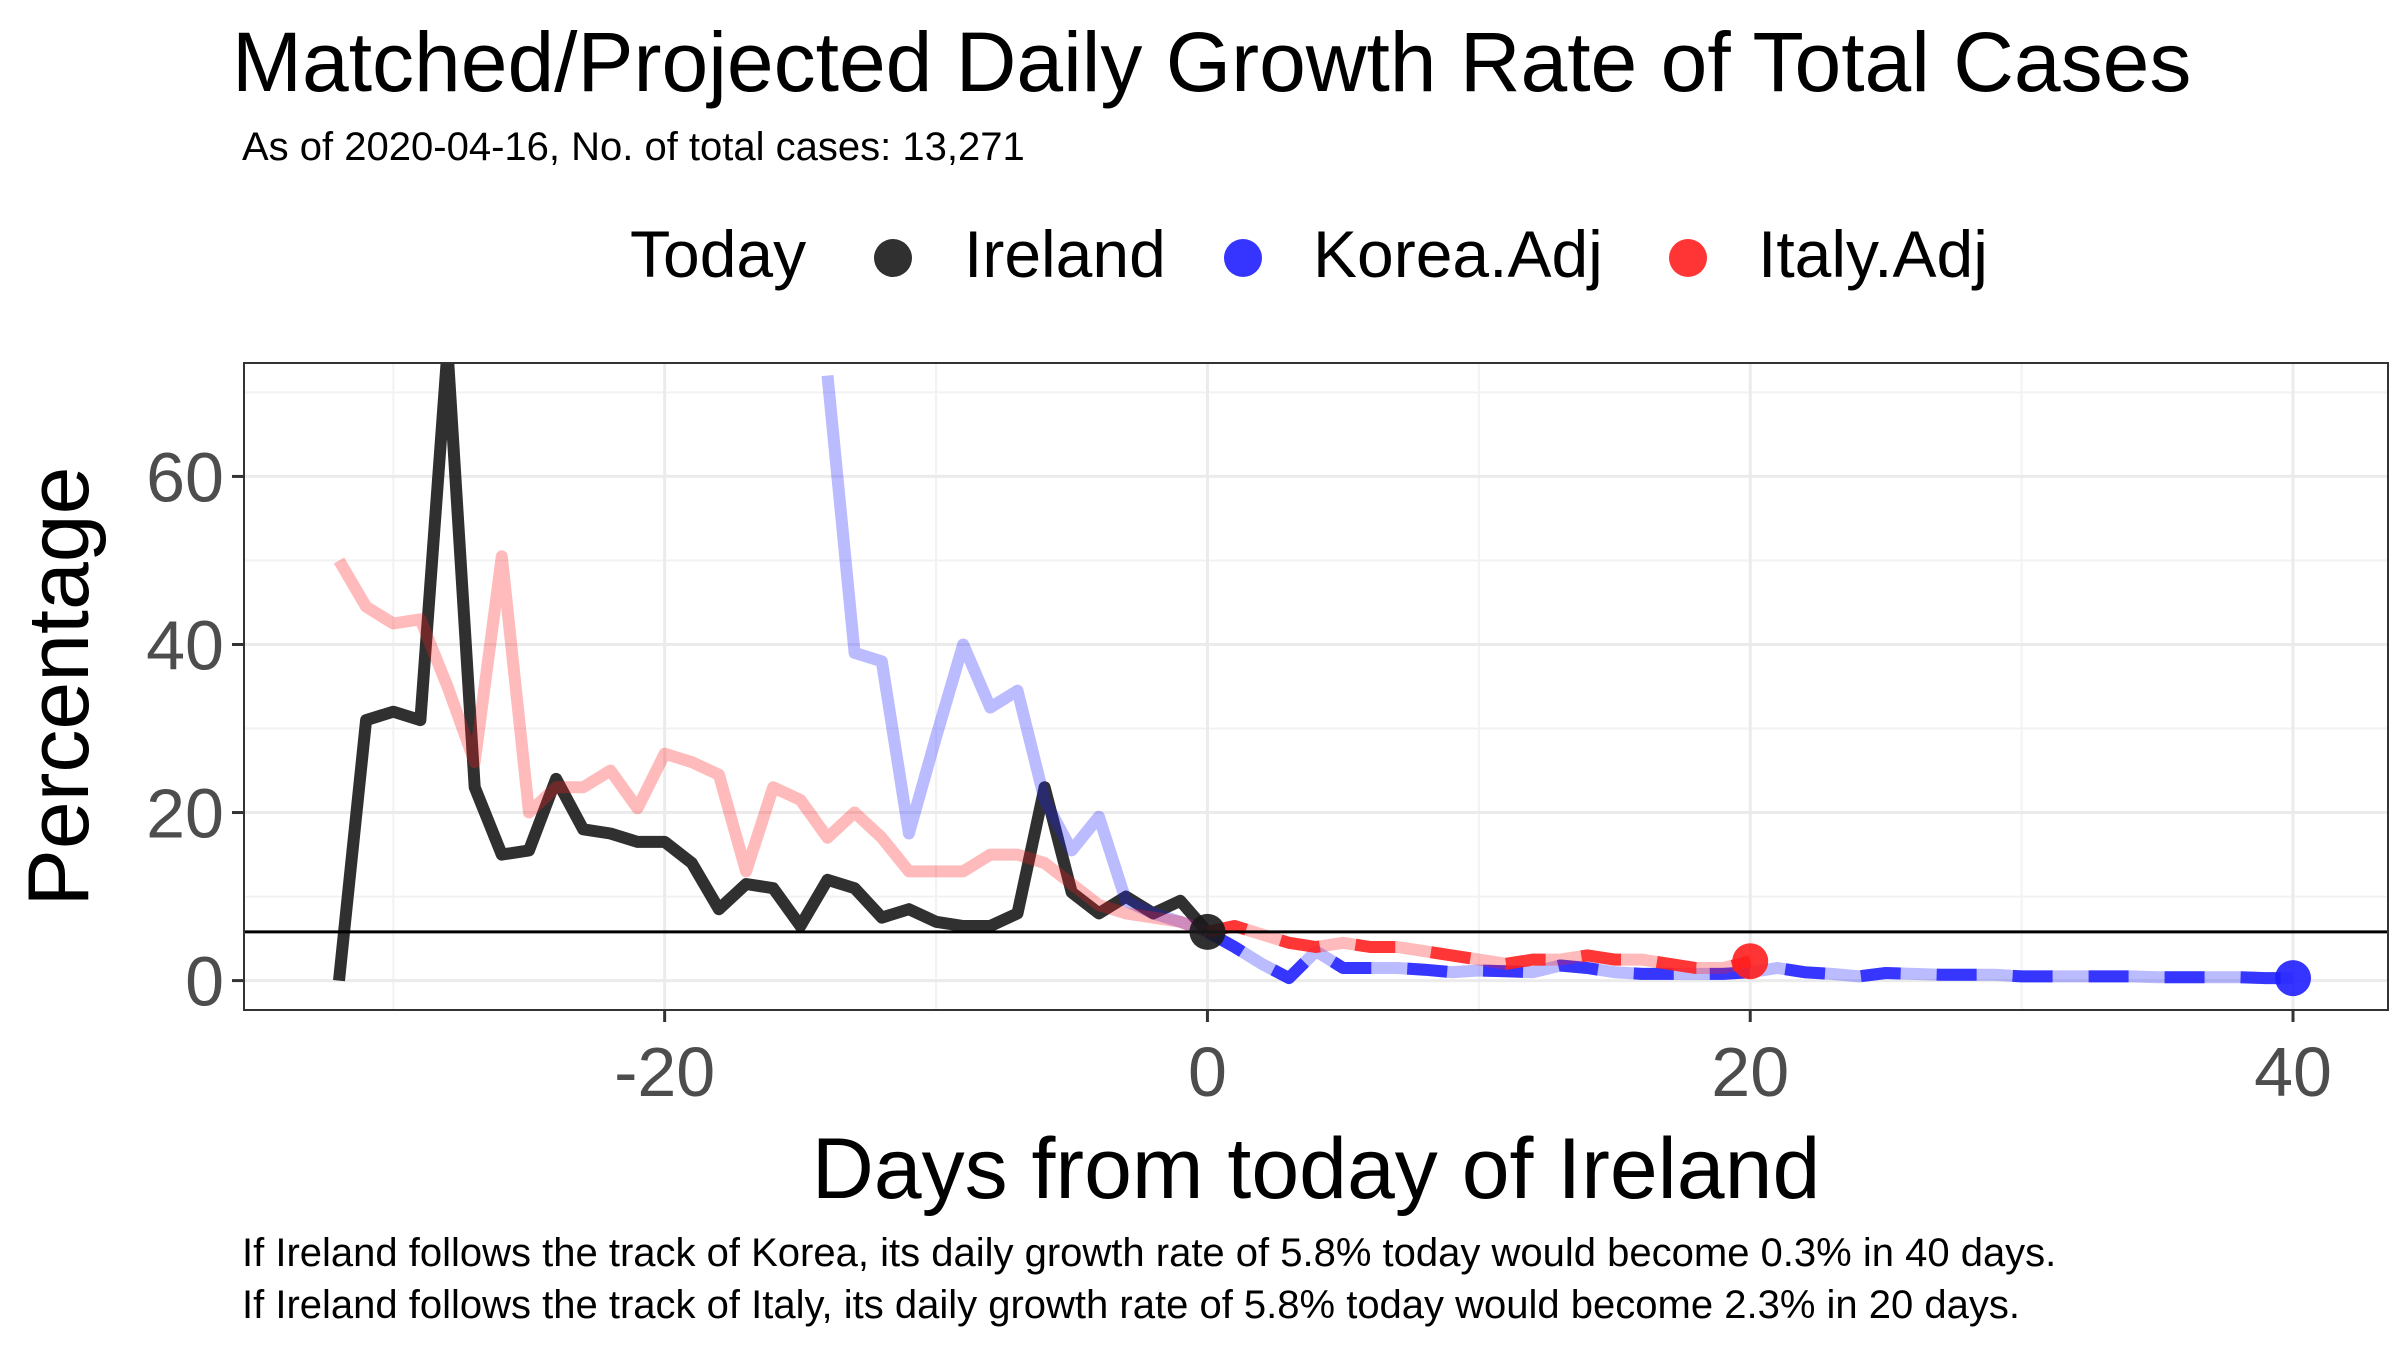 Image resolution: width=2400 pixels, height=1350 pixels. I want to click on legend-label-korea-adj: Korea.Adj, so click(1458, 254).